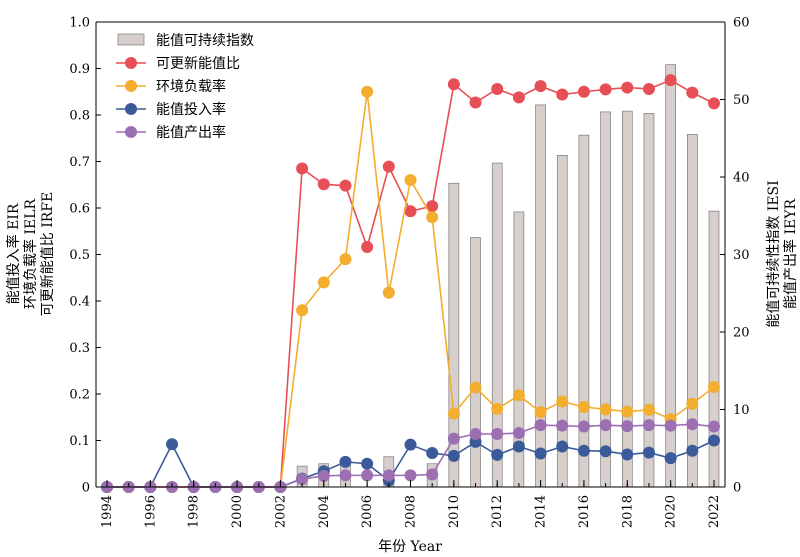 This screenshot has width=800, height=557. Describe the element at coordinates (541, 511) in the screenshot. I see `x-tick-label: 2014` at that location.